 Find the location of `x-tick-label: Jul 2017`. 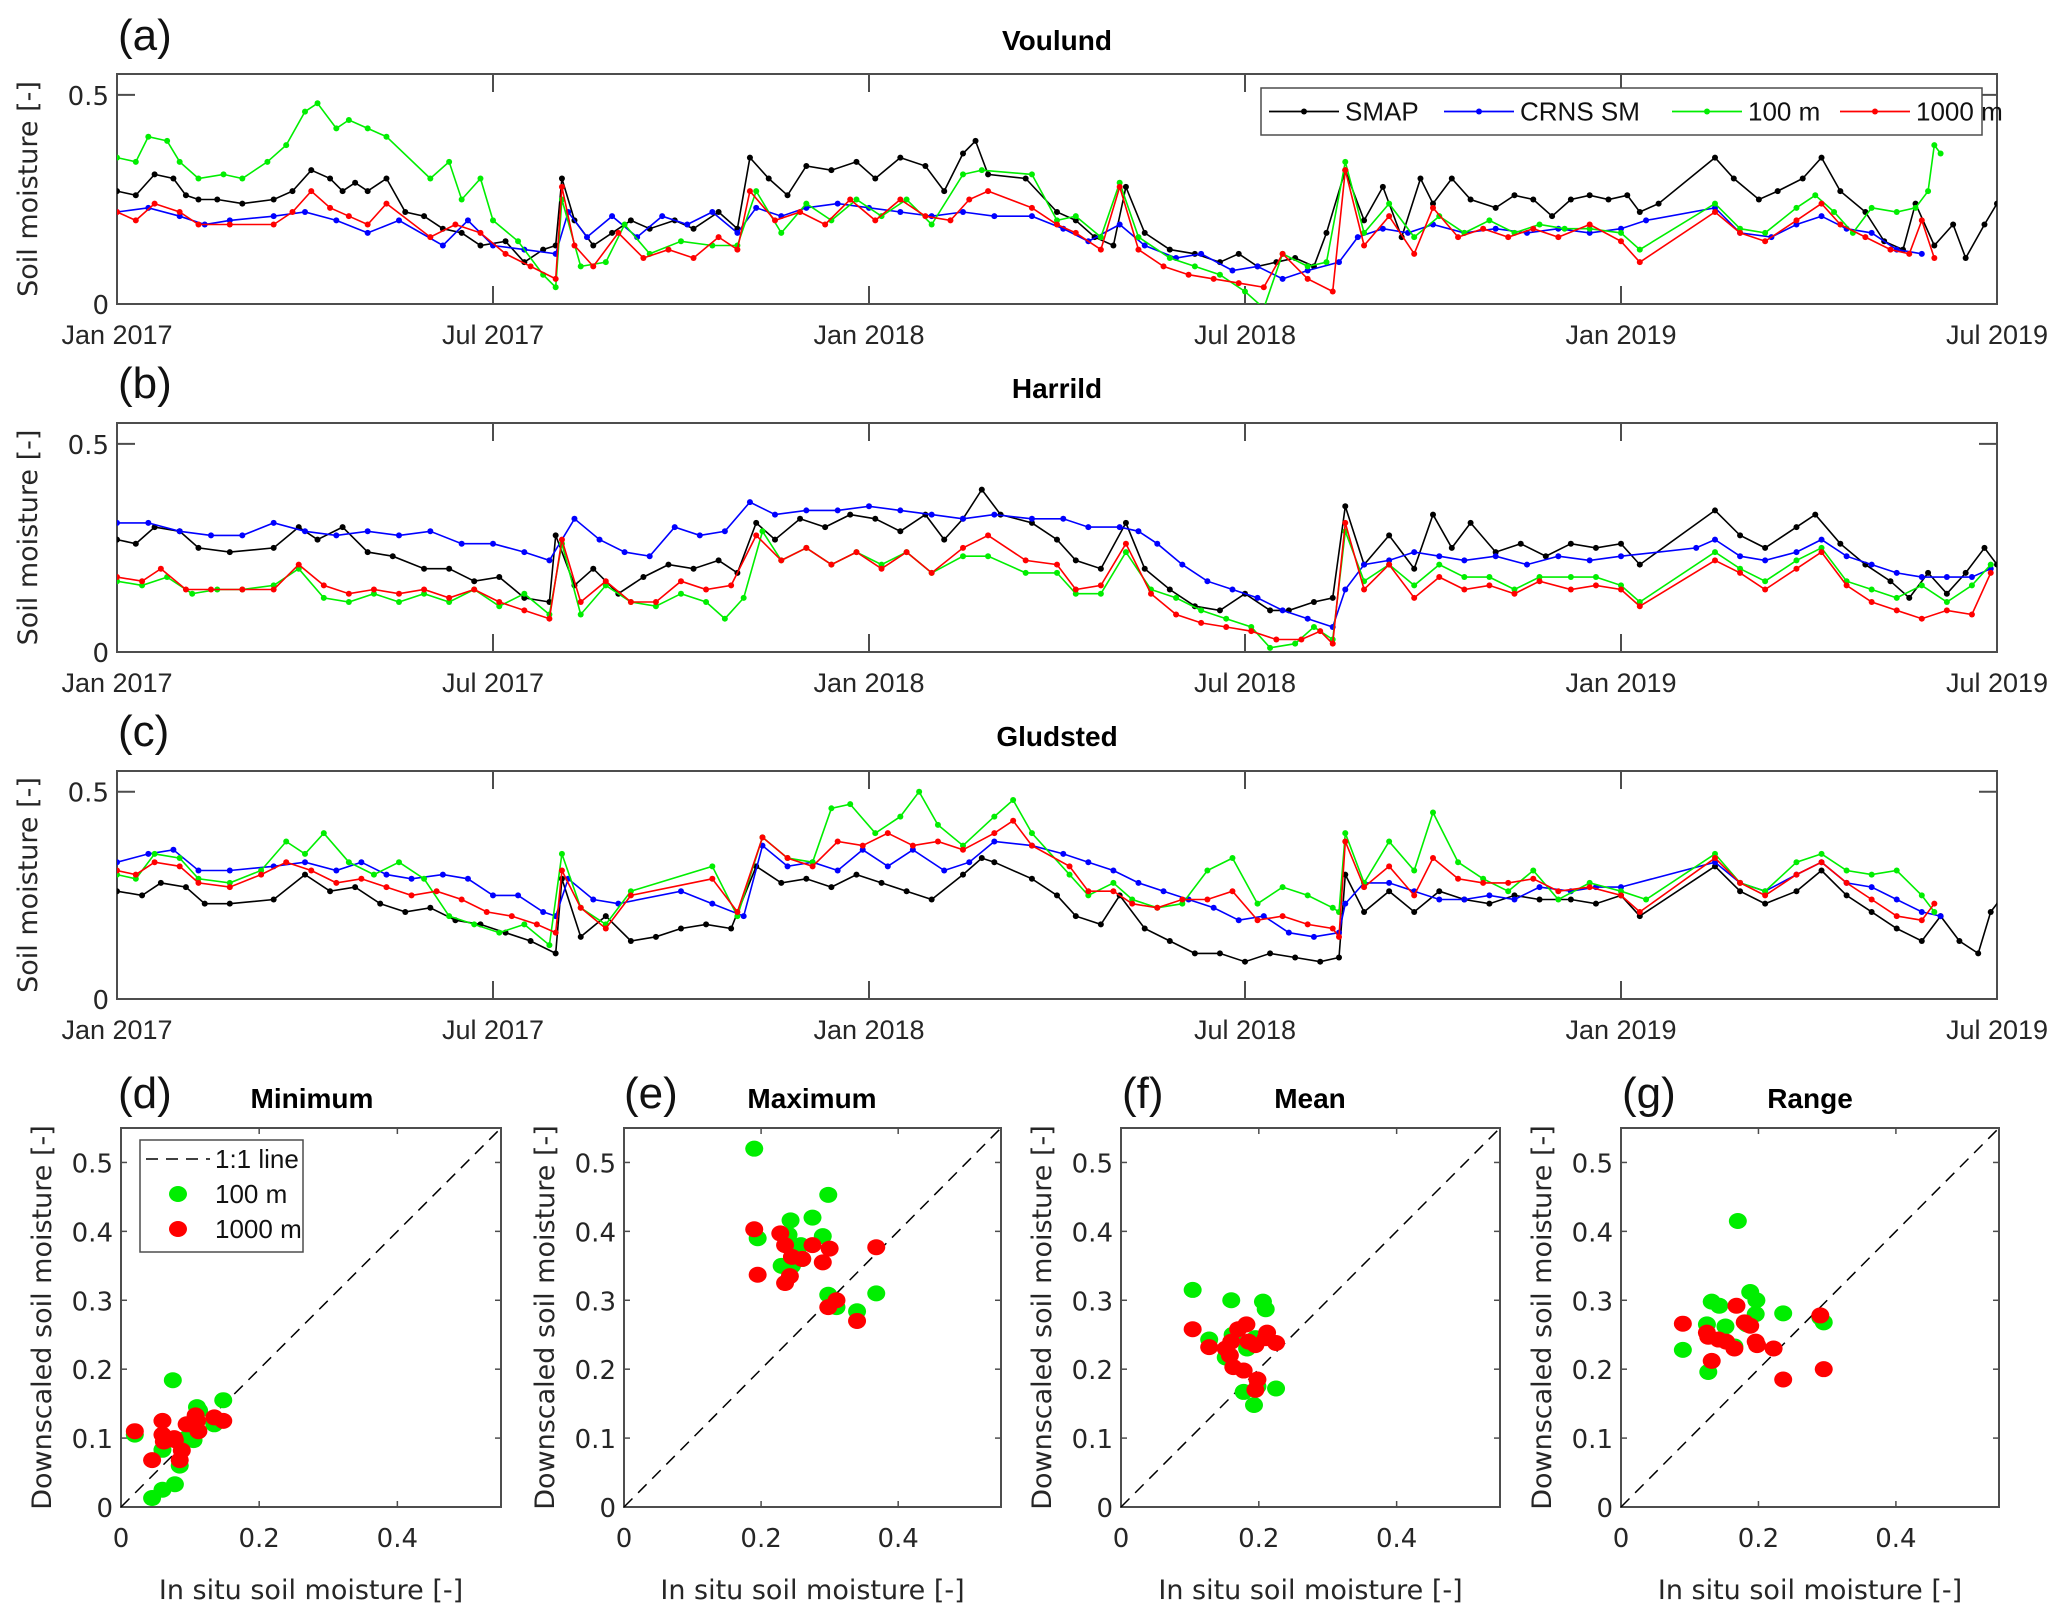

x-tick-label: Jul 2017 is located at coordinates (493, 683).